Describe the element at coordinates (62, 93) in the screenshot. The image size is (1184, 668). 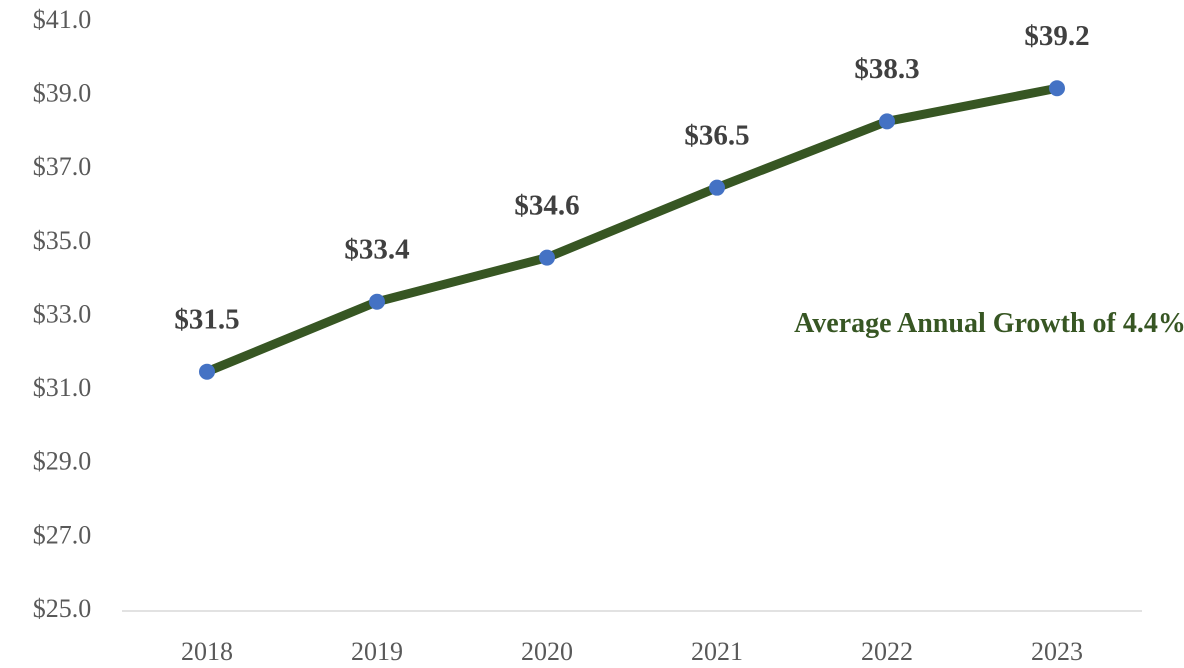
I see `y-tick-label: $39.0` at that location.